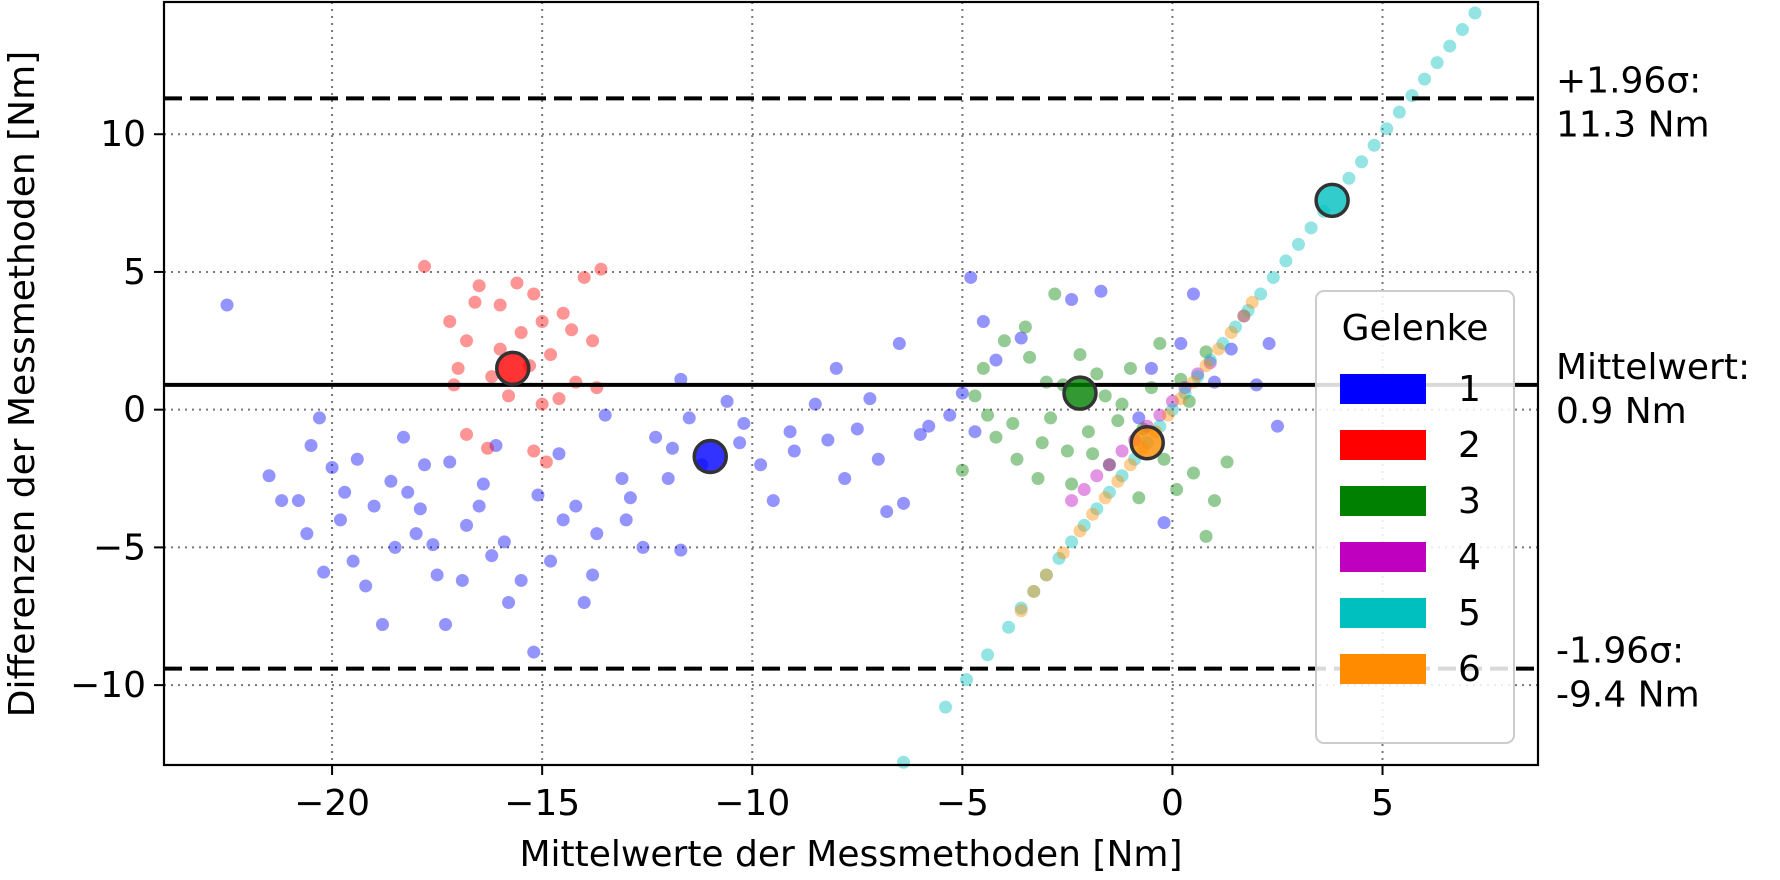 Image resolution: width=1780 pixels, height=880 pixels. Describe the element at coordinates (1469, 613) in the screenshot. I see `legend-label-5: 5` at that location.